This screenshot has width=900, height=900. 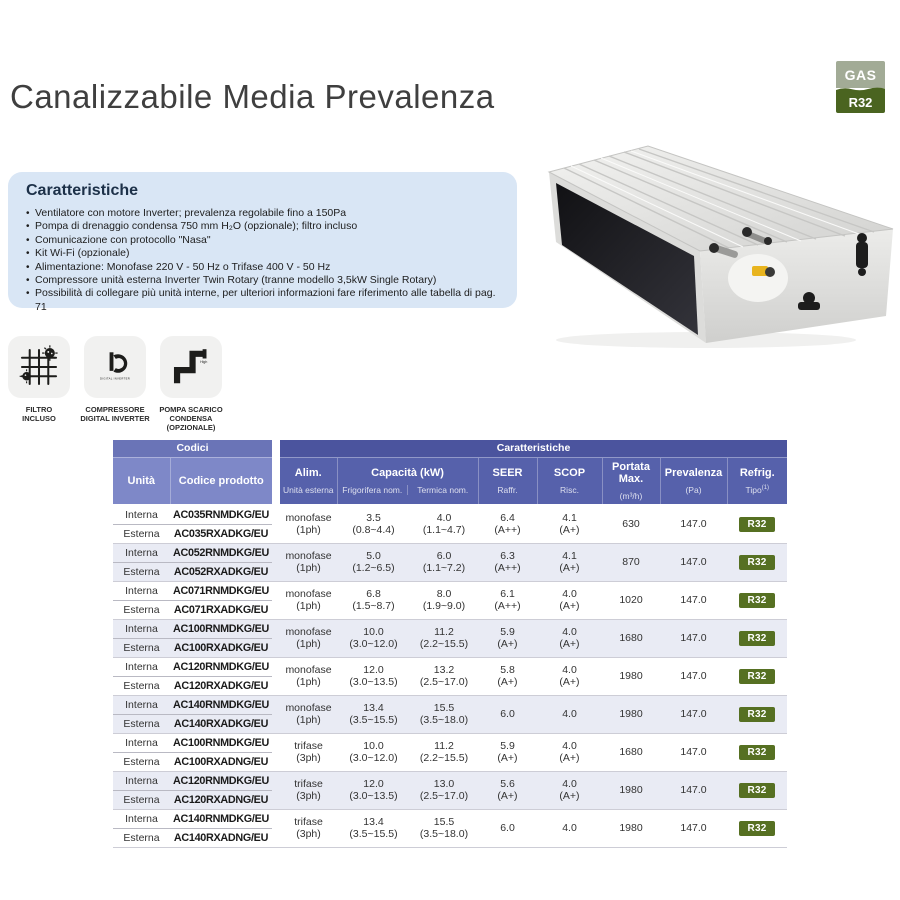 What do you see at coordinates (720, 246) in the screenshot?
I see `product-image` at bounding box center [720, 246].